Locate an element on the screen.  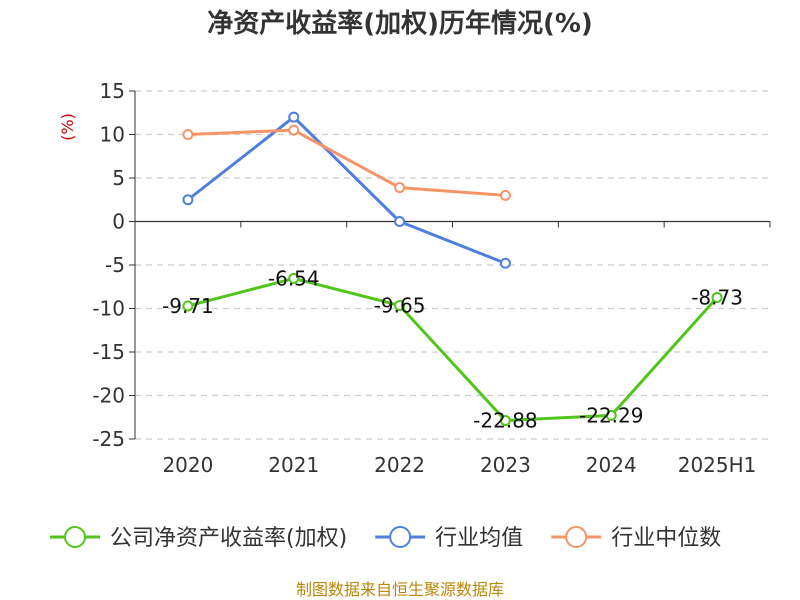
data-label: -22.29 is located at coordinates (611, 415).